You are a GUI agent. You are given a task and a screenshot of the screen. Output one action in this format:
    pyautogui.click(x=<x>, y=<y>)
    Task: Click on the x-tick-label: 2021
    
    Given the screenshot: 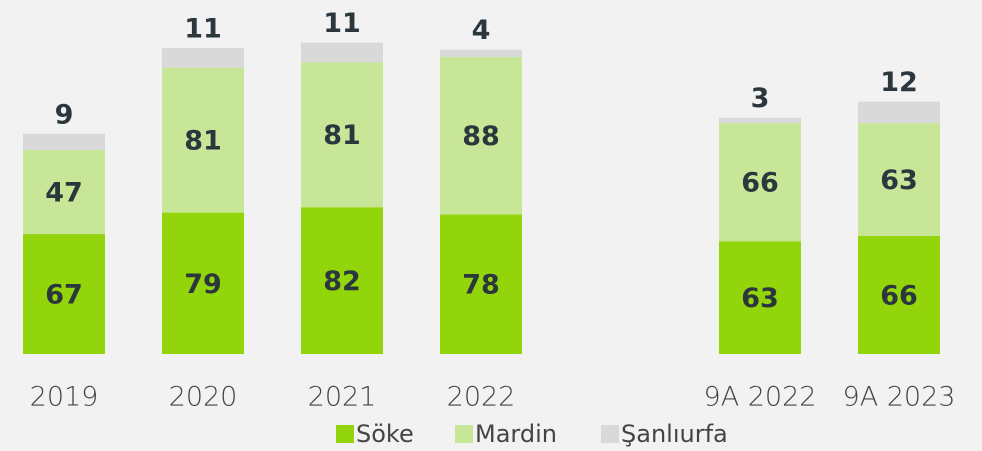 What is the action you would take?
    pyautogui.click(x=342, y=397)
    